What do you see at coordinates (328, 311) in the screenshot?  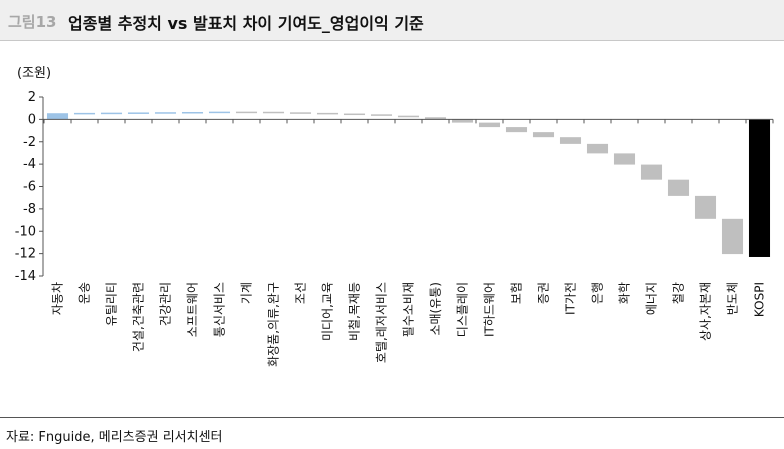 I see `category-label: 미디어,교육` at bounding box center [328, 311].